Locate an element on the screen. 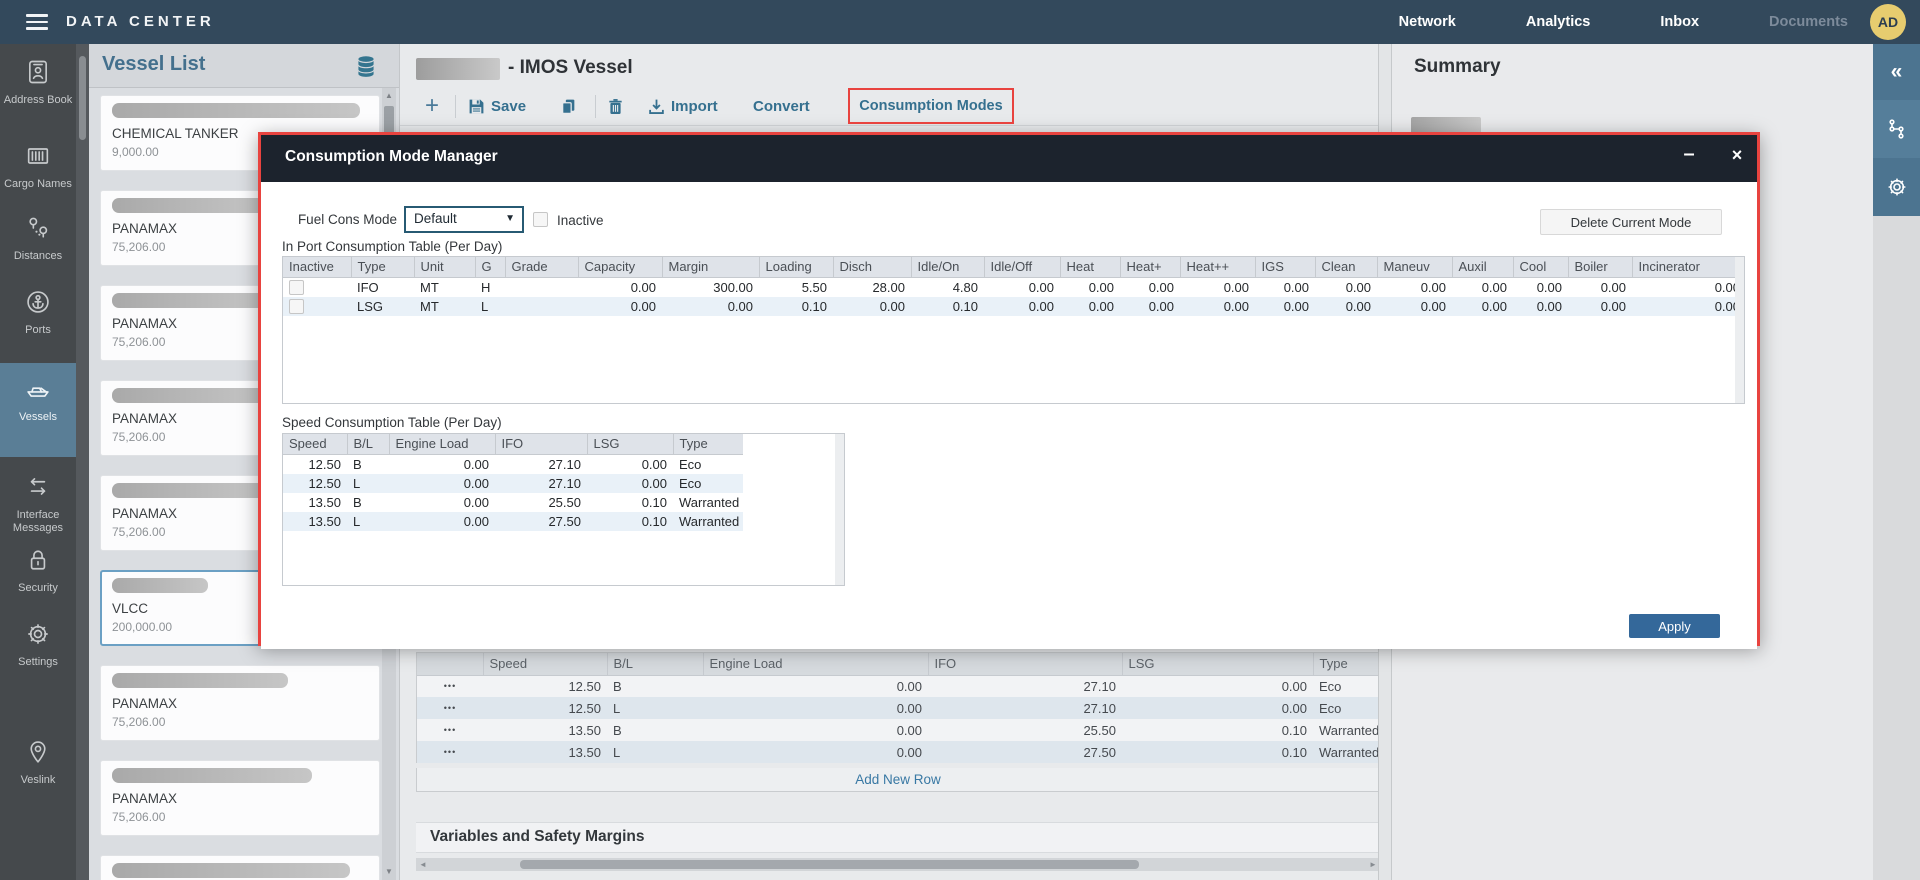 Image resolution: width=1920 pixels, height=880 pixels. add-new-row-link: Add New Row is located at coordinates (898, 780).